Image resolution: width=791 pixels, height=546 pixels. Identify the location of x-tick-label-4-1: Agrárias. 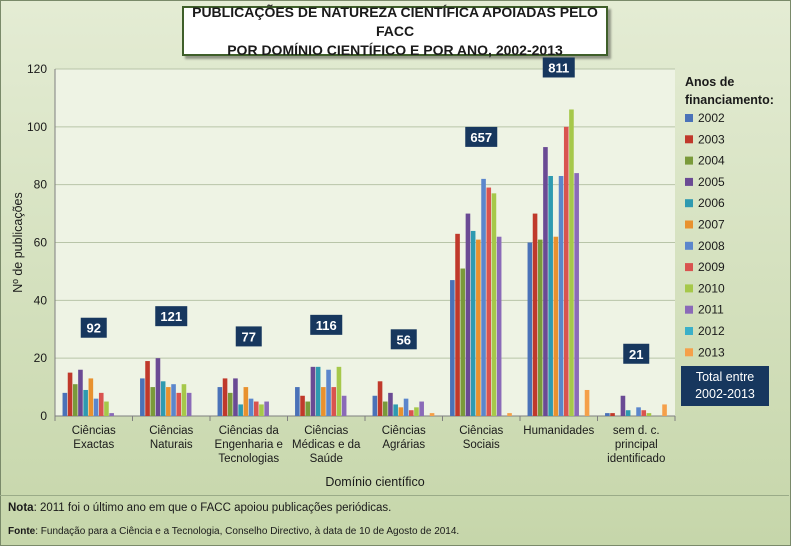
(403, 445).